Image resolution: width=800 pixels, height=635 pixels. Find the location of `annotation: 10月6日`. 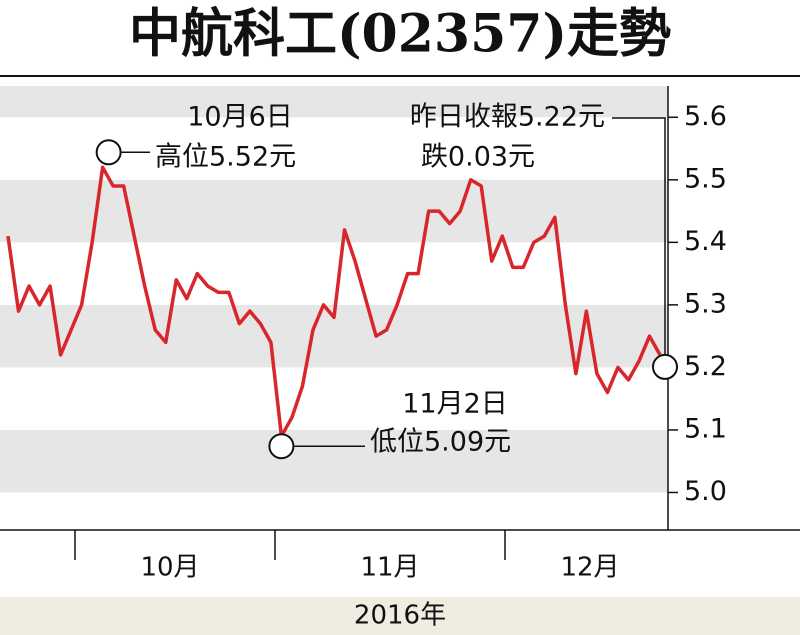

annotation: 10月6日 is located at coordinates (240, 117).